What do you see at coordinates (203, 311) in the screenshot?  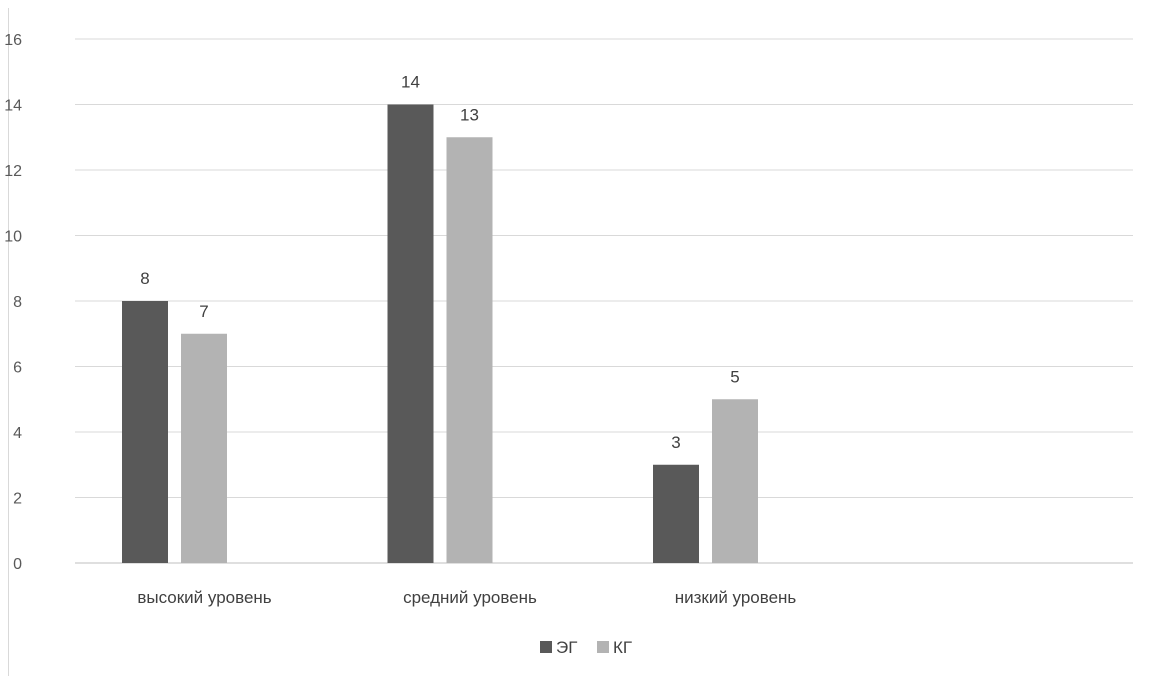 I see `data-label: 7` at bounding box center [203, 311].